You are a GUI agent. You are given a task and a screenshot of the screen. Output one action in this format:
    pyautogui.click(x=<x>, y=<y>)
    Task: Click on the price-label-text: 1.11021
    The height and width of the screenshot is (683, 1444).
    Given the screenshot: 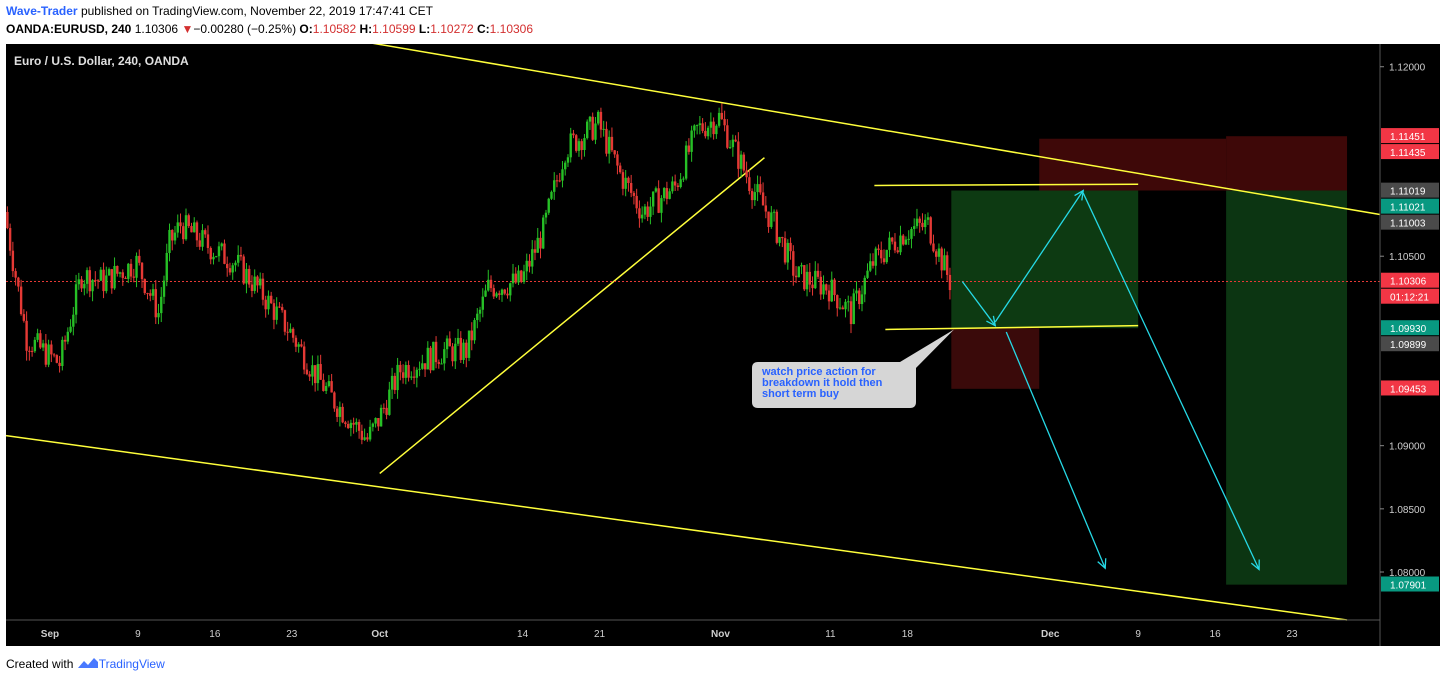 What is the action you would take?
    pyautogui.click(x=1408, y=208)
    